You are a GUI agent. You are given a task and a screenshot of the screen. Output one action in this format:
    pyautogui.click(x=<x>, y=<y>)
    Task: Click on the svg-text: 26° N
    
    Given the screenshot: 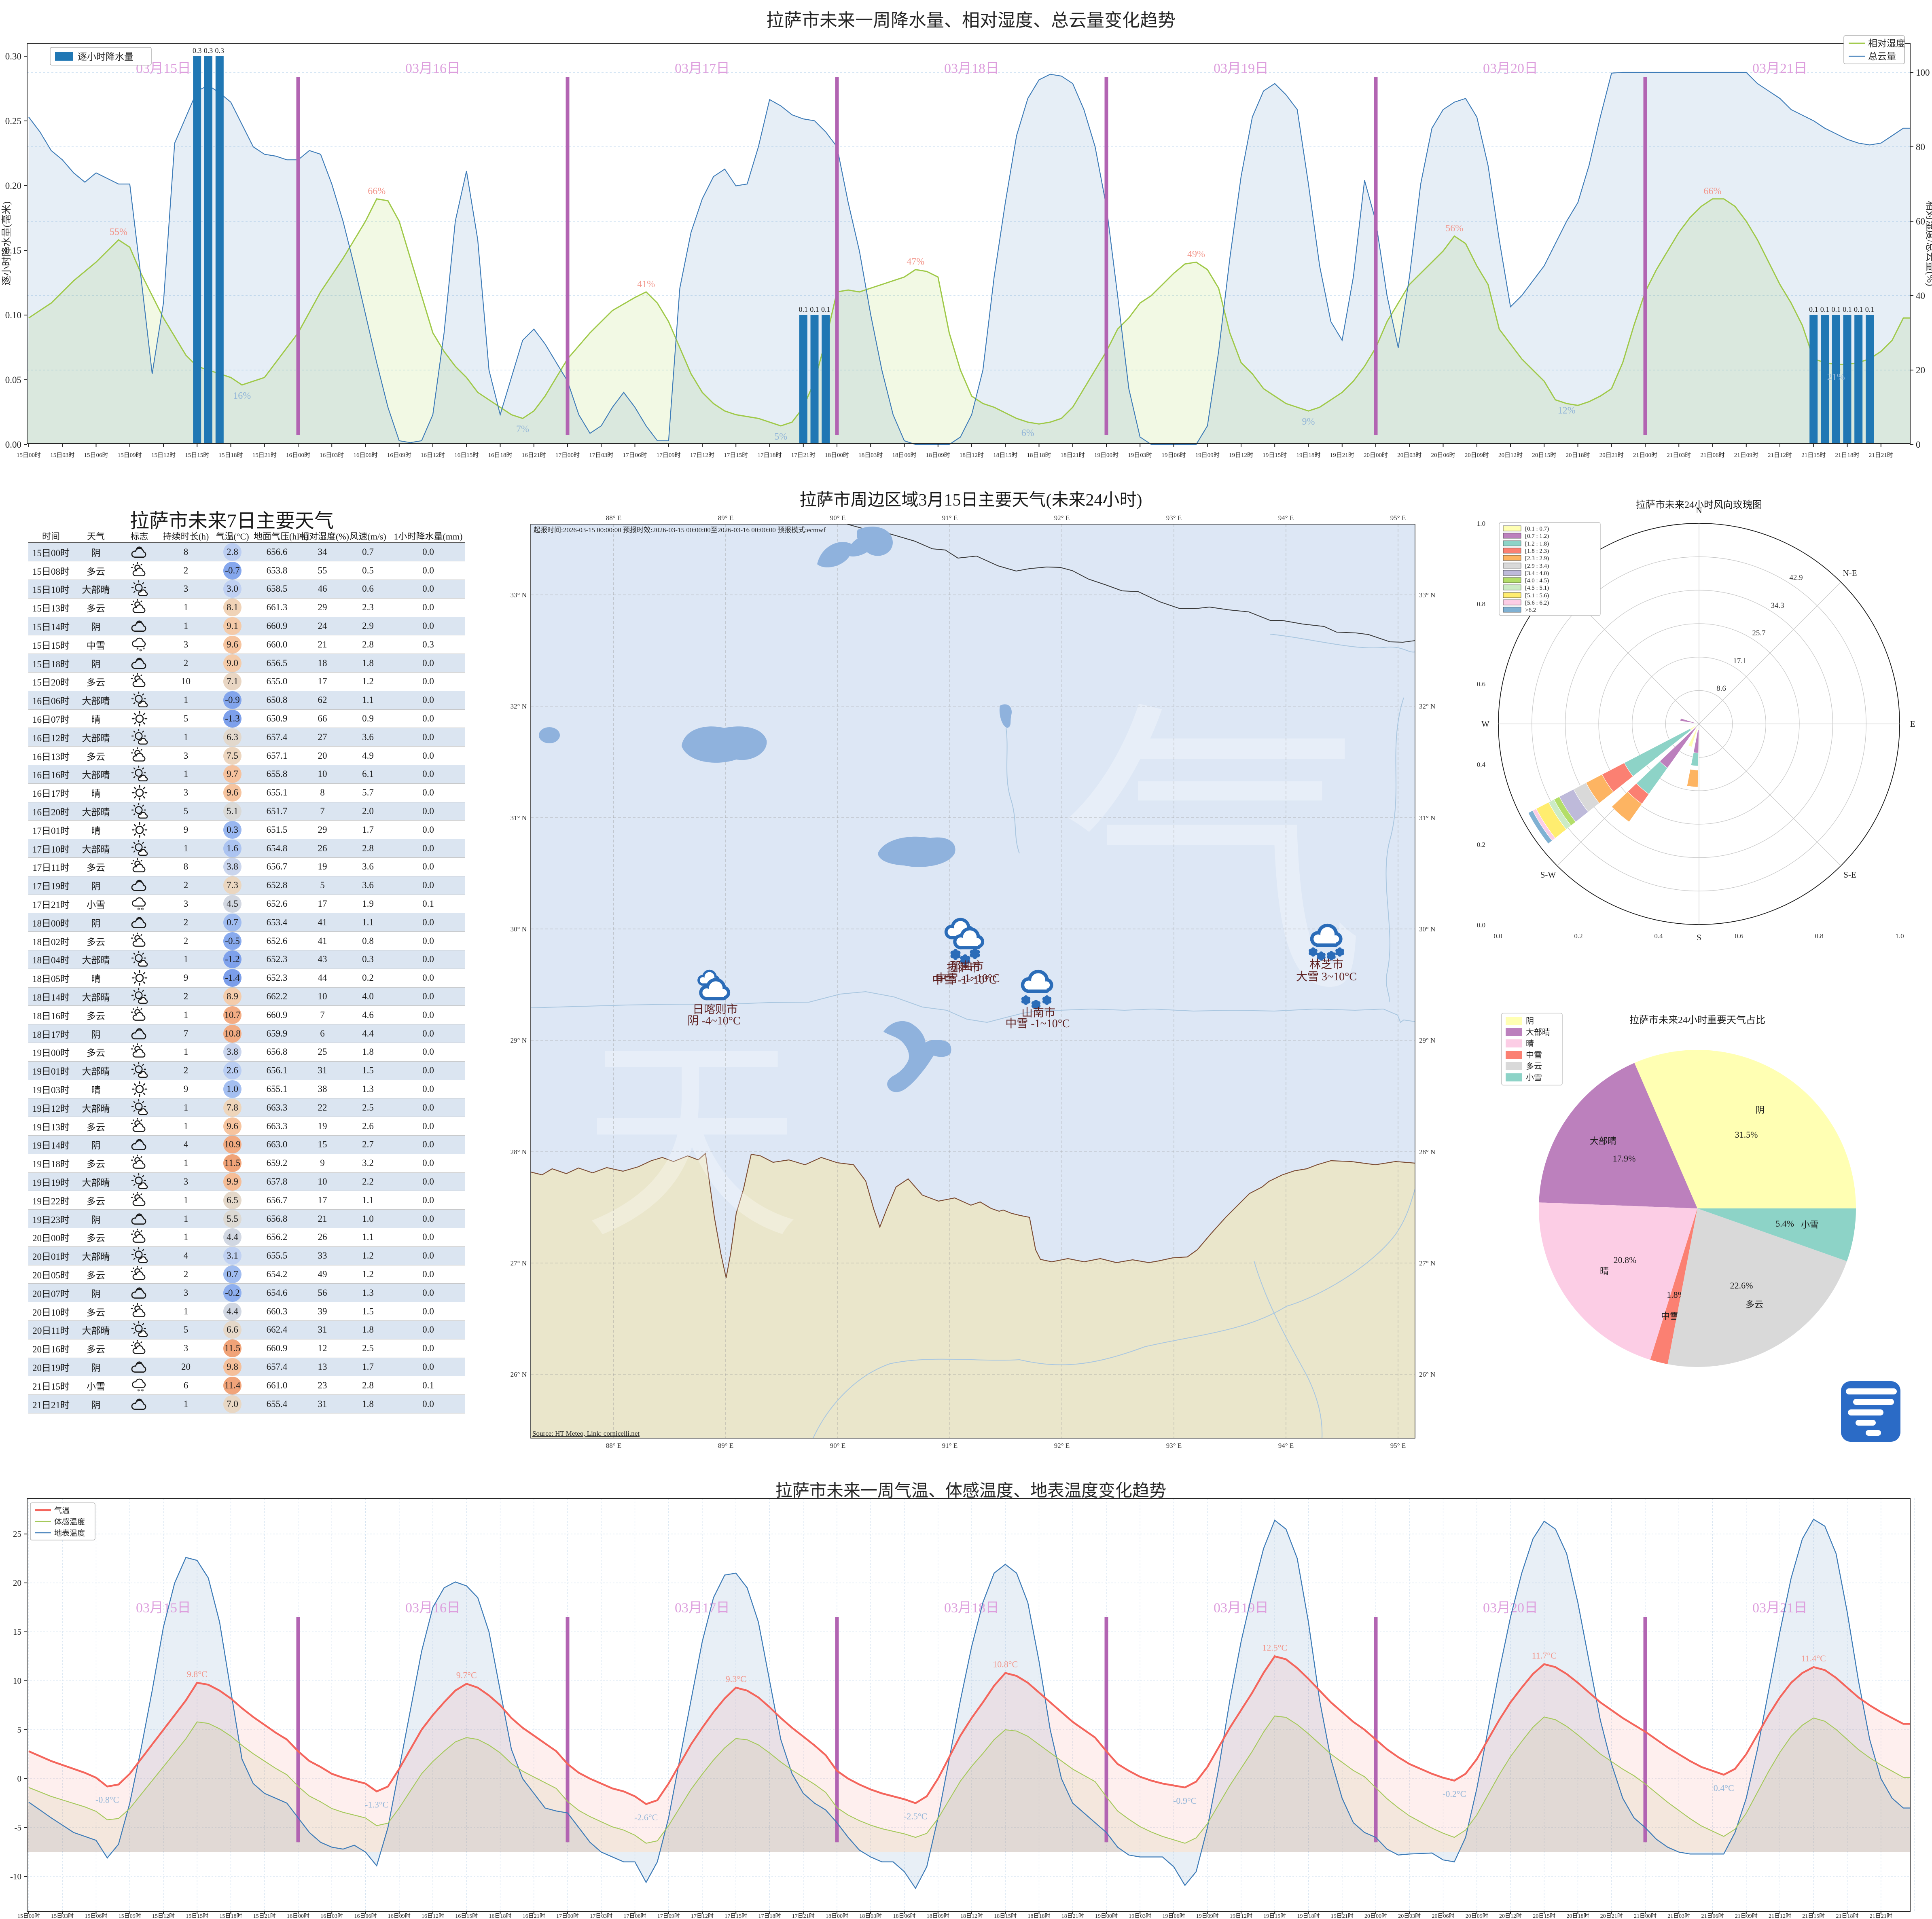 What is the action you would take?
    pyautogui.click(x=519, y=1374)
    